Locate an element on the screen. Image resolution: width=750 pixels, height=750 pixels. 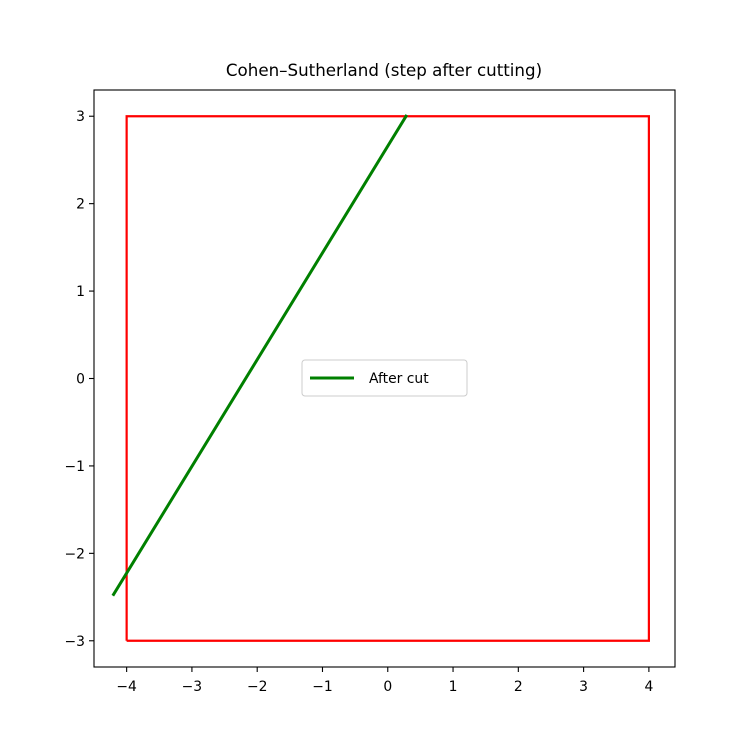
legend: After cut is located at coordinates (384, 378).